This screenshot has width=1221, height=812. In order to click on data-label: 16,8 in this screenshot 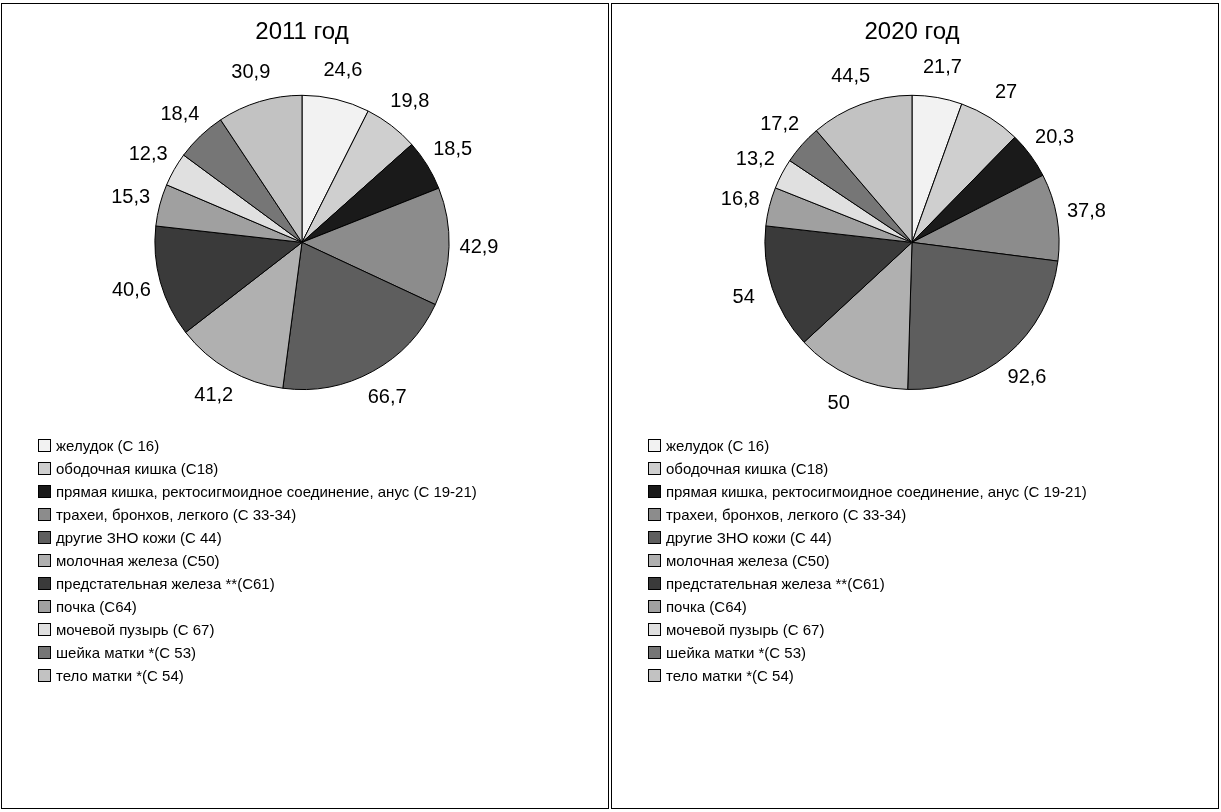, I will do `click(740, 197)`.